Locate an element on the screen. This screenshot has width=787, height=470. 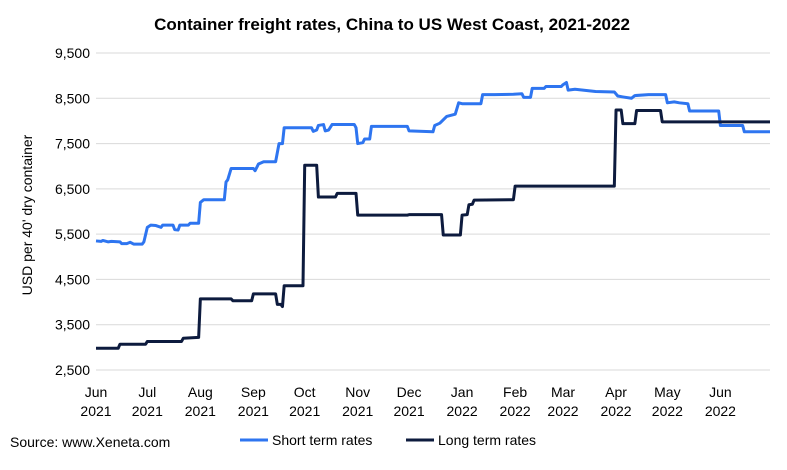
legend: Short term rates Long term rates is located at coordinates (388, 440).